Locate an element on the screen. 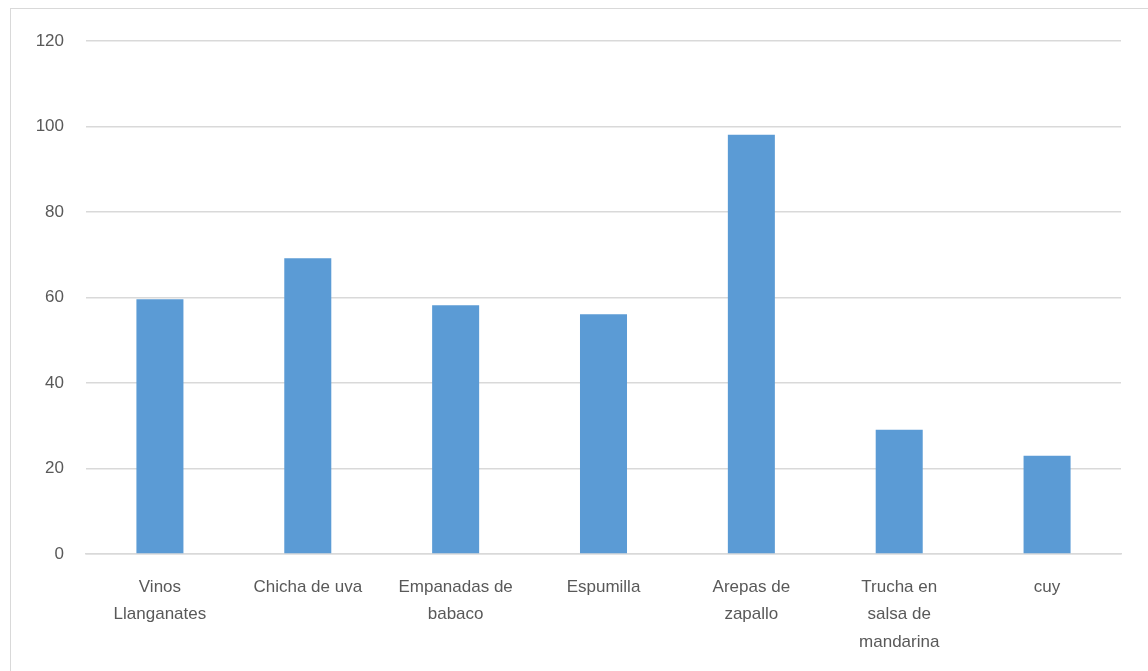  x-tick-label: Trucha en salsa de mandarina is located at coordinates (899, 614).